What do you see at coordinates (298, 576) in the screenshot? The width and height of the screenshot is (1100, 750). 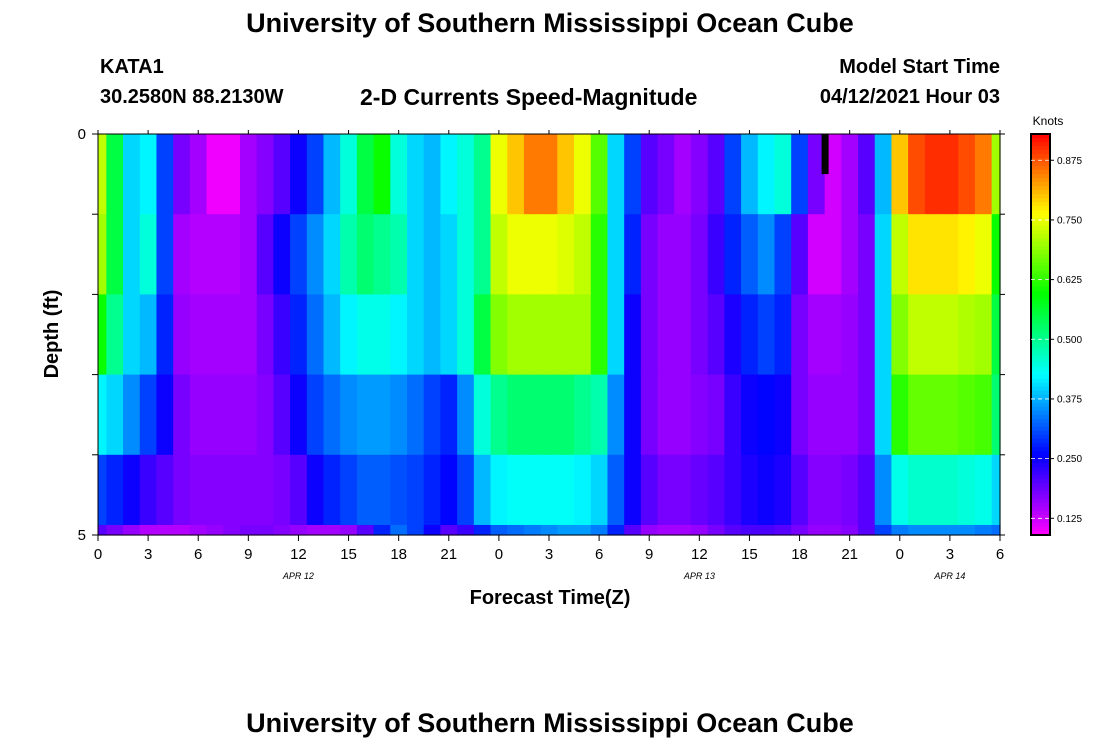 I see `day-label: APR 12` at bounding box center [298, 576].